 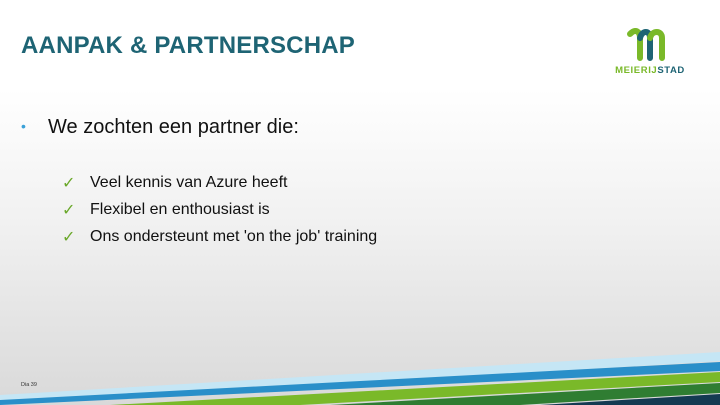 I want to click on meierijstad-logo: MEIERIJSTAD, so click(x=648, y=53).